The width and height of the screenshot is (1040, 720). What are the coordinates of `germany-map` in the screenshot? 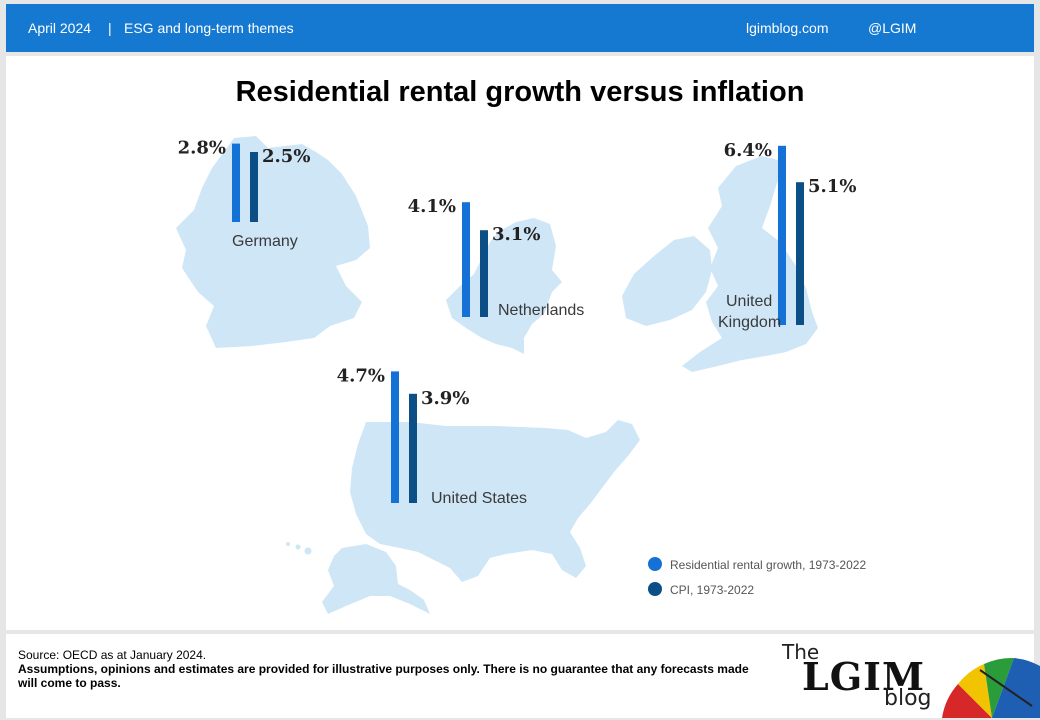 It's located at (273, 242).